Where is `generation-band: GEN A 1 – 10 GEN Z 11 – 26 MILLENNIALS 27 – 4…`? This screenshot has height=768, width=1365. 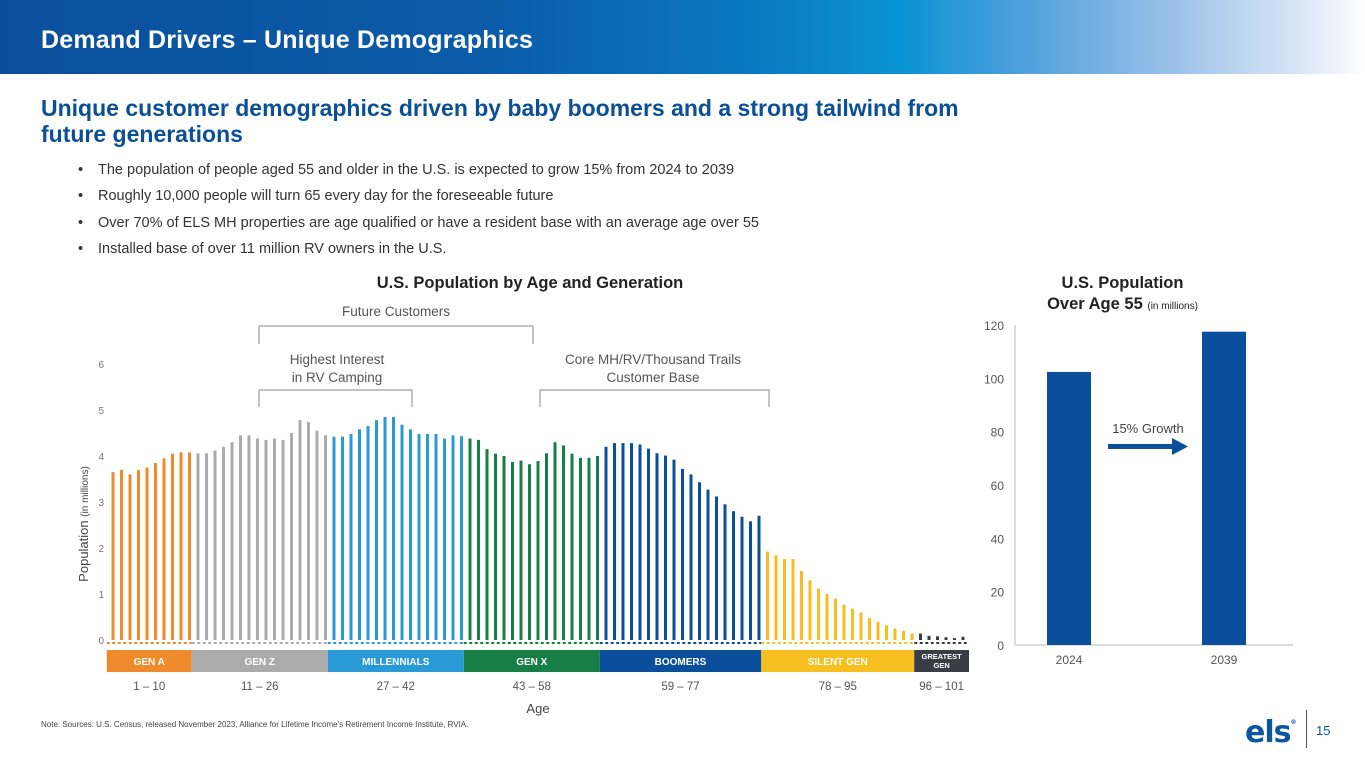 generation-band: GEN A 1 – 10 GEN Z 11 – 26 MILLENNIALS 27 – 4… is located at coordinates (537, 667).